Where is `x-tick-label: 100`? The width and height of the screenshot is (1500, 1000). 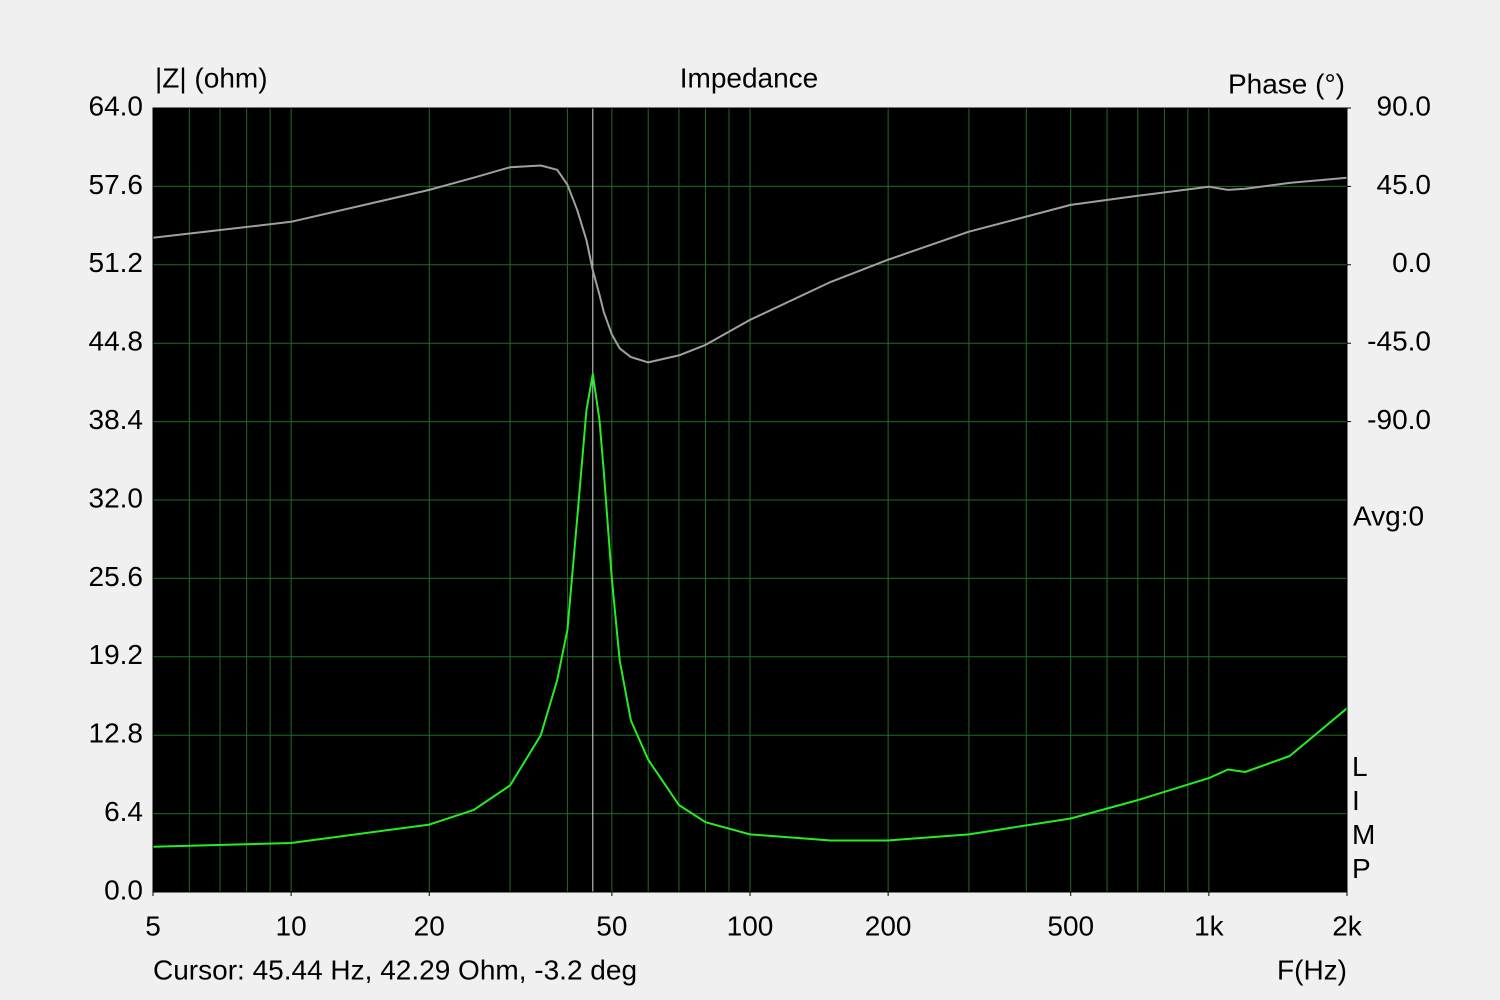
x-tick-label: 100 is located at coordinates (750, 925).